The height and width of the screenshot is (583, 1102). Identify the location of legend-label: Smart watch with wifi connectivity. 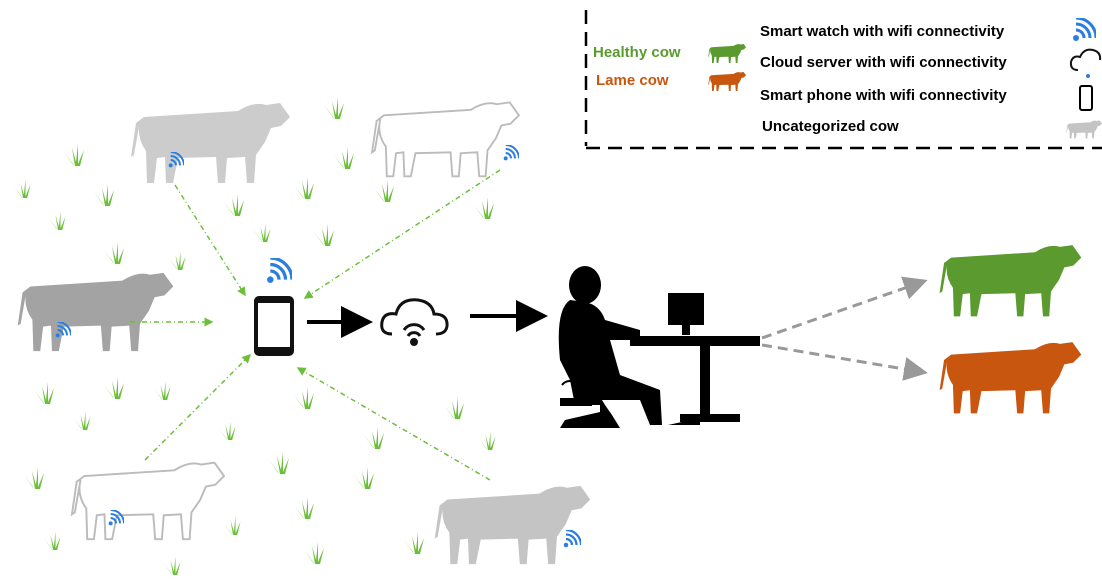
(882, 31).